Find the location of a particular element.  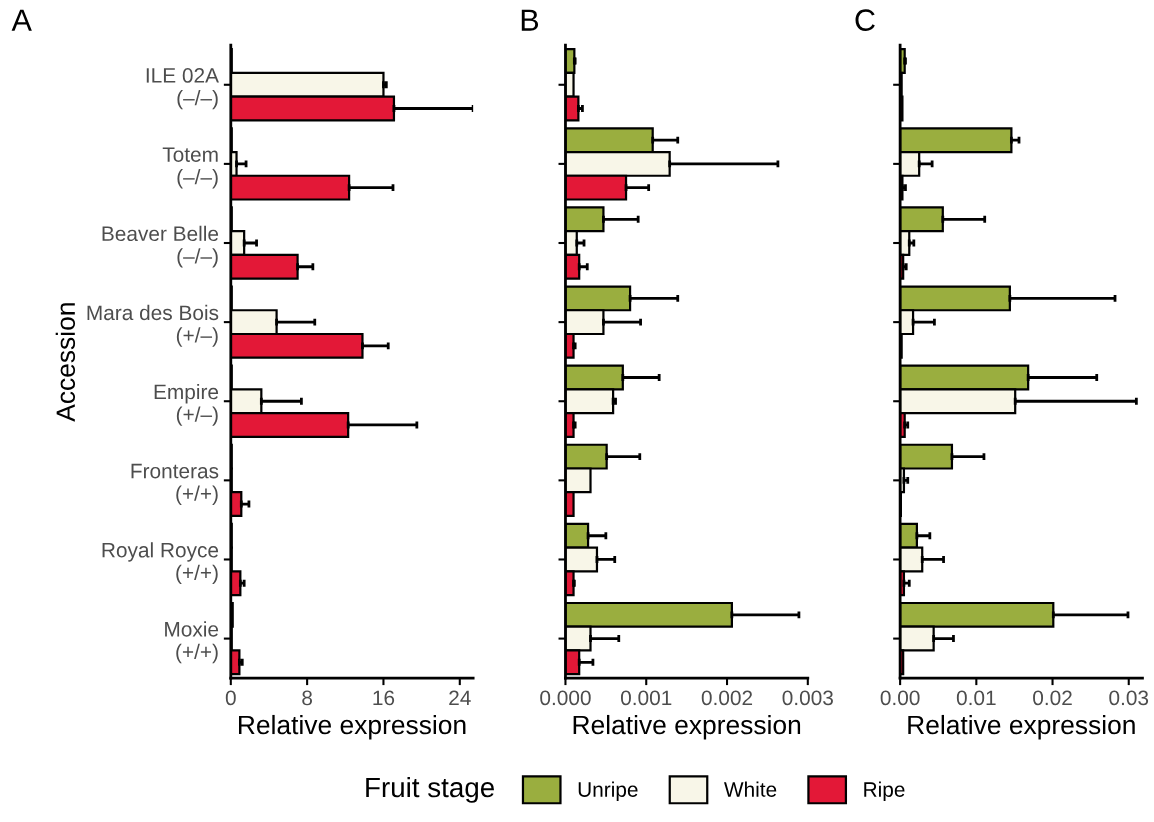

chart-title: A is located at coordinates (21, 20).